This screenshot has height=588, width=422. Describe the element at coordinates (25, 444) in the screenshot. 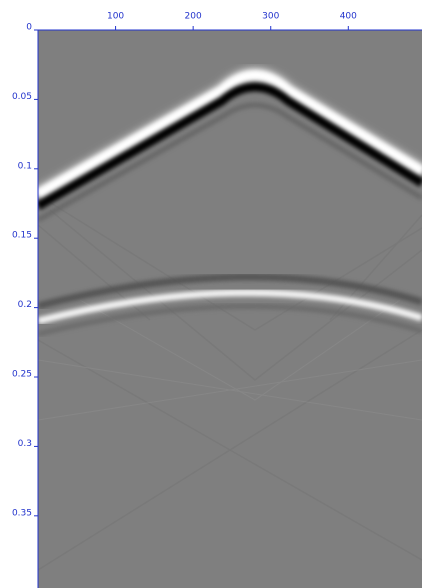

I see `y-tick-label: 0.3` at that location.